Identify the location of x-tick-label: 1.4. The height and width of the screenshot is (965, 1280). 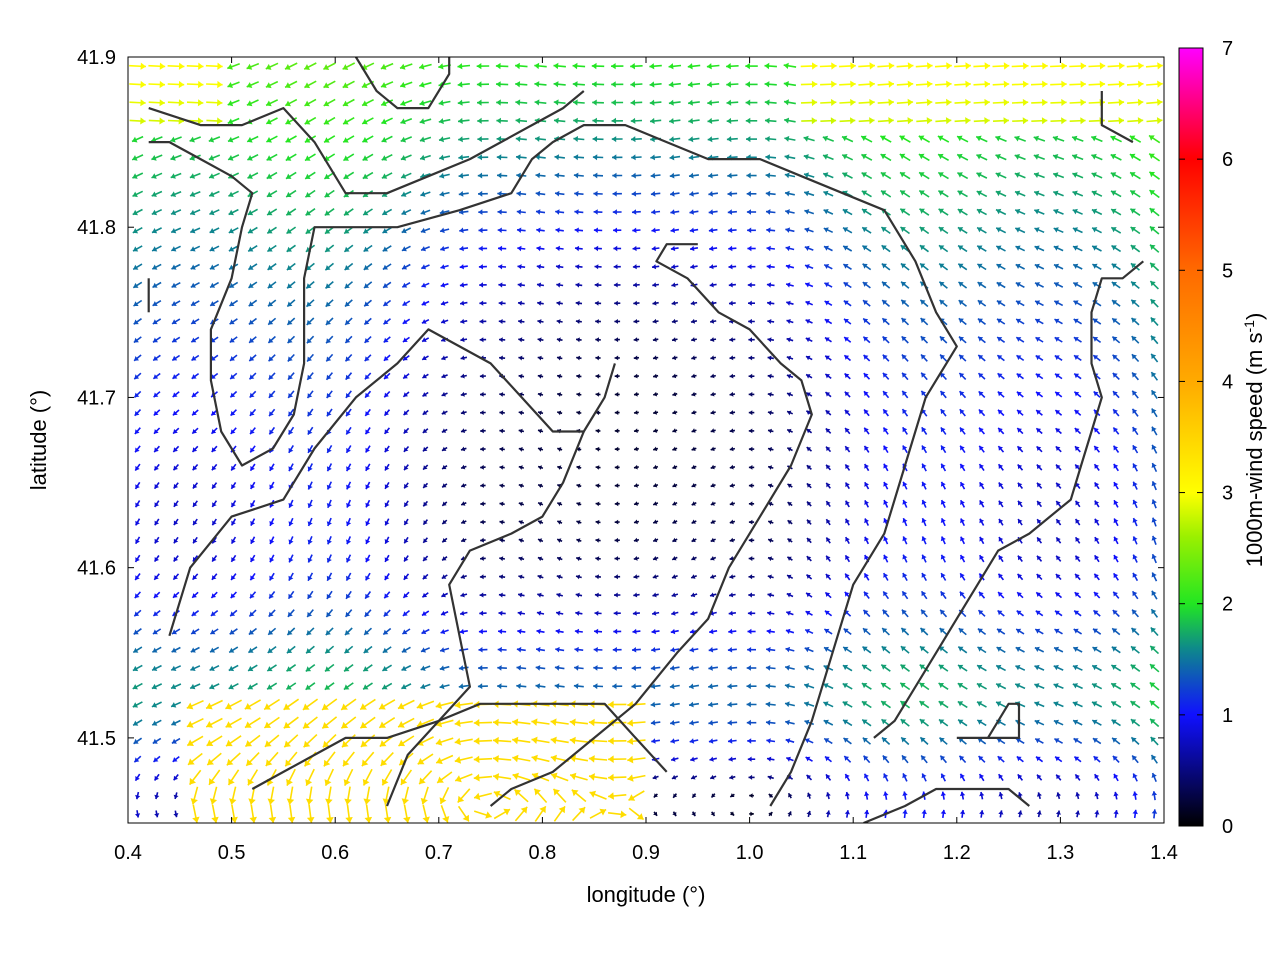
(1164, 853).